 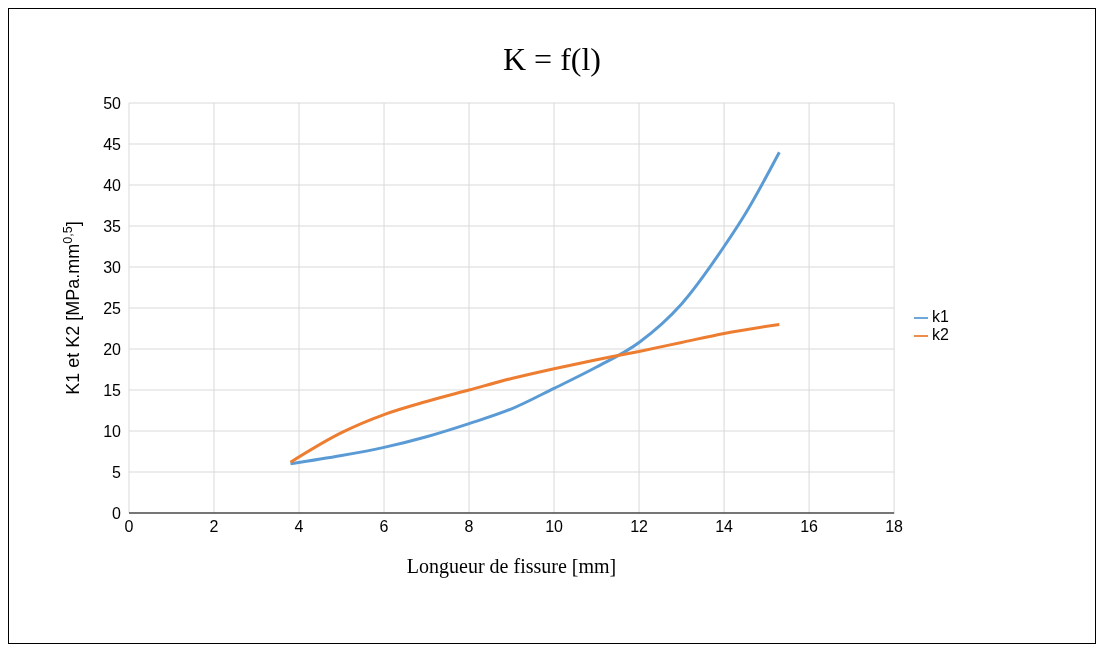 I want to click on y-tick-label: 0, so click(x=117, y=513).